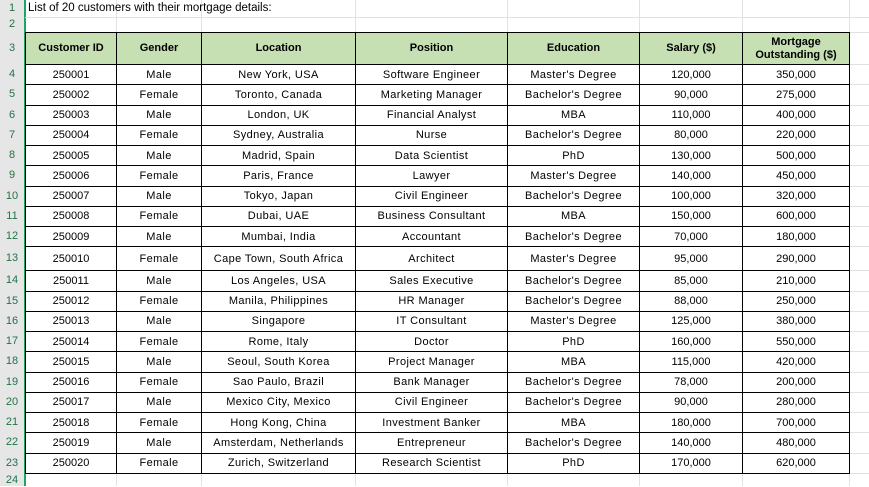 Image resolution: width=869 pixels, height=487 pixels. I want to click on table-cell: 150,000, so click(691, 216).